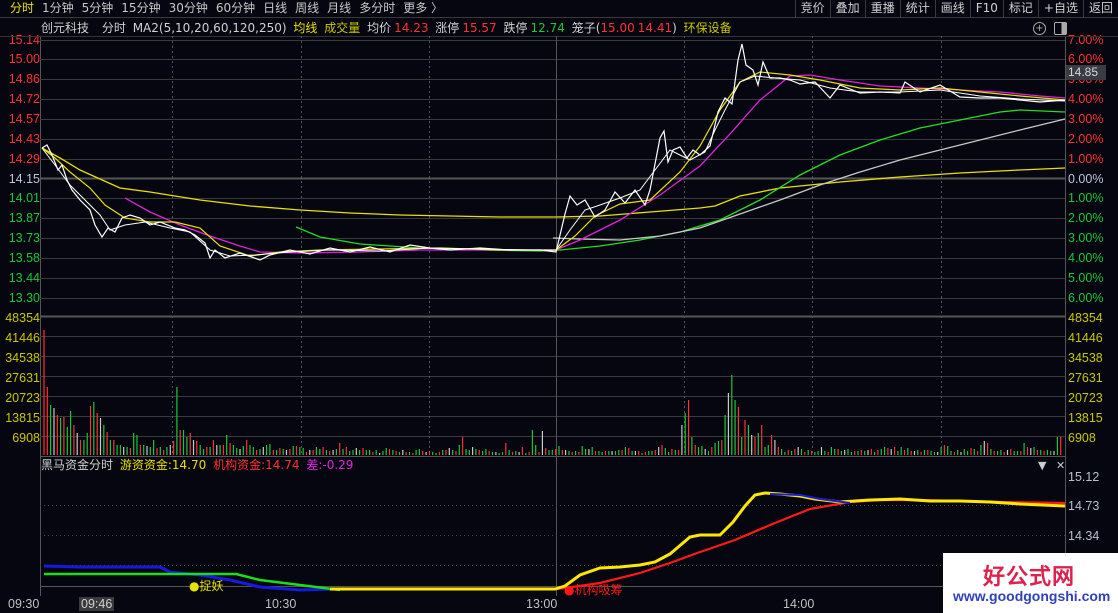 Image resolution: width=1118 pixels, height=613 pixels. What do you see at coordinates (211, 586) in the screenshot?
I see `catch-marker-label: 捉妖` at bounding box center [211, 586].